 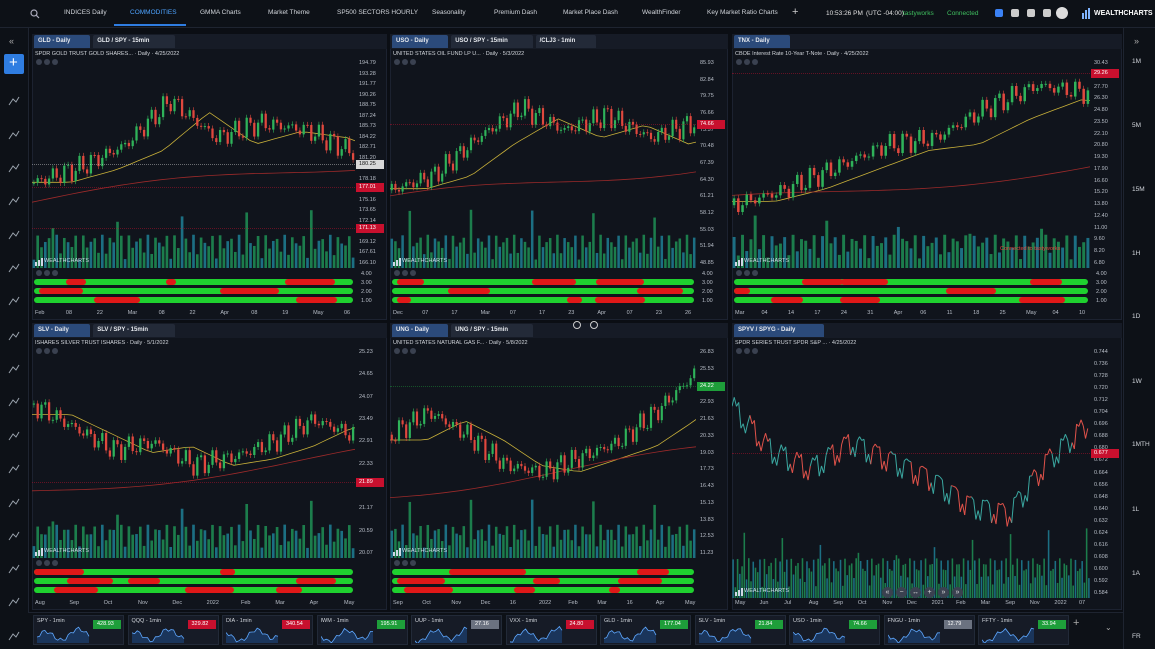 What do you see at coordinates (523, 621) in the screenshot?
I see `ticker-name: VXX - 1min` at bounding box center [523, 621].